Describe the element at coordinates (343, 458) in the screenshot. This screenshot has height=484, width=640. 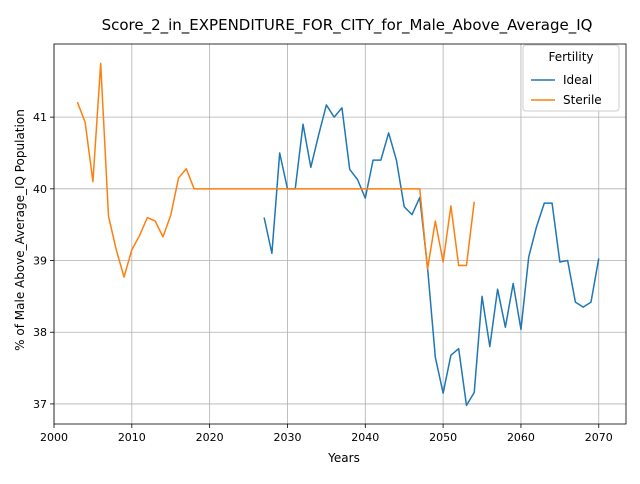
I see `x-axis-label: Years` at that location.